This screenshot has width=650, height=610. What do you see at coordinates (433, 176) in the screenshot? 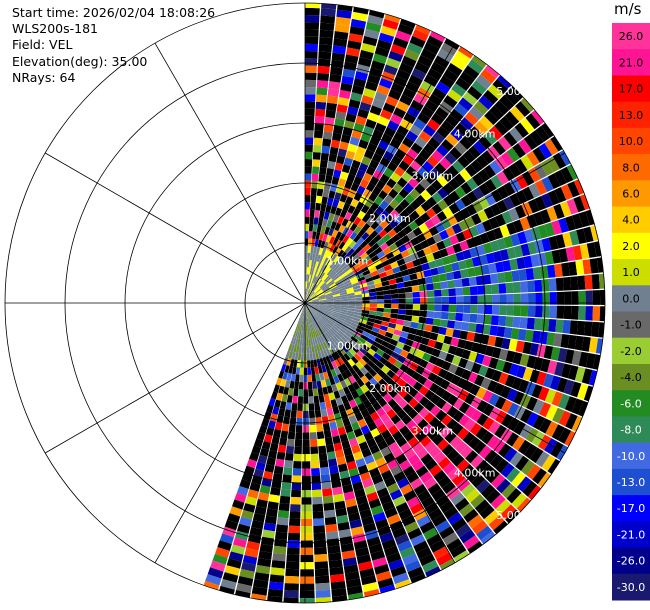
I see `range-ring-label: 3.00km` at bounding box center [433, 176].